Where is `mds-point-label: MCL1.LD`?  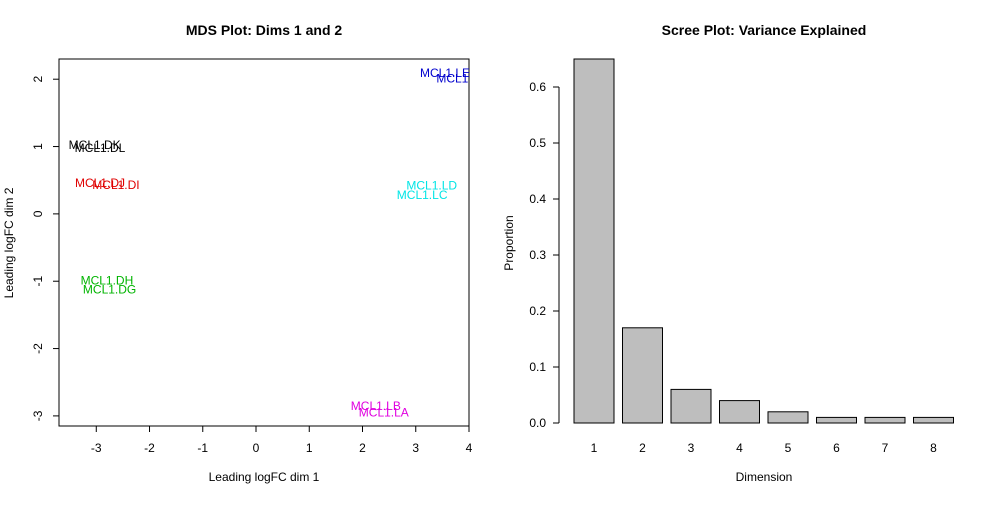
mds-point-label: MCL1.LD is located at coordinates (431, 186).